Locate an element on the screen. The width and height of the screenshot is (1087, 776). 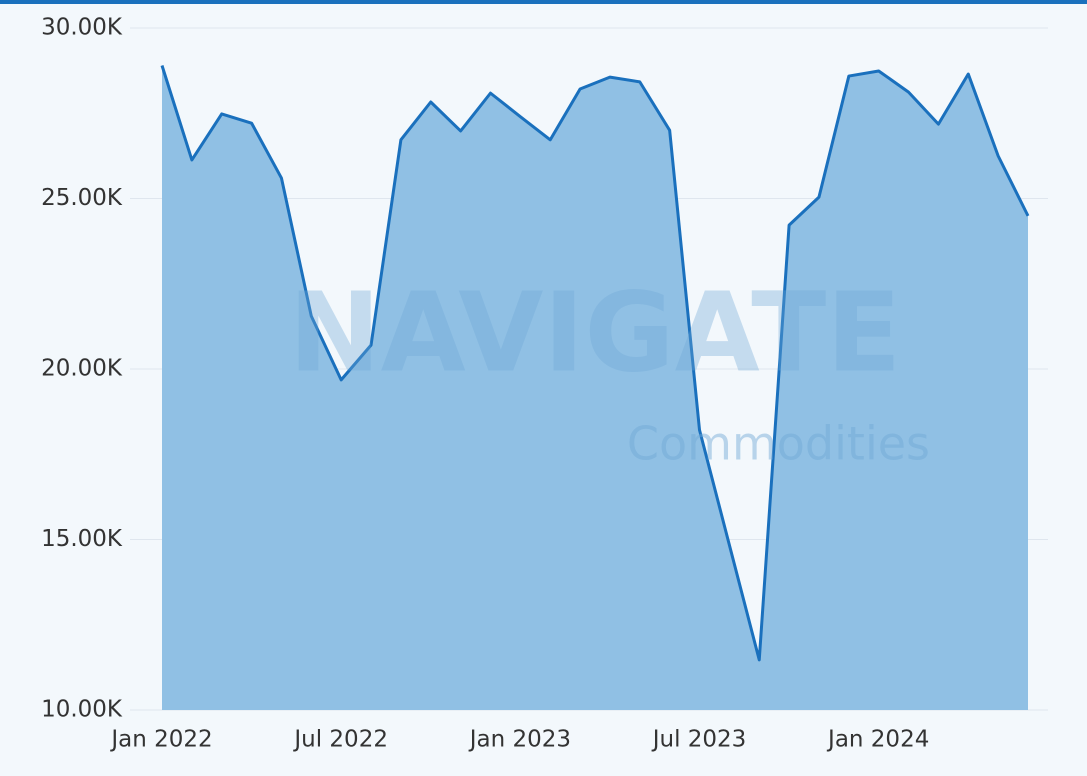
y-tick-label: 15.00K is located at coordinates (82, 539).